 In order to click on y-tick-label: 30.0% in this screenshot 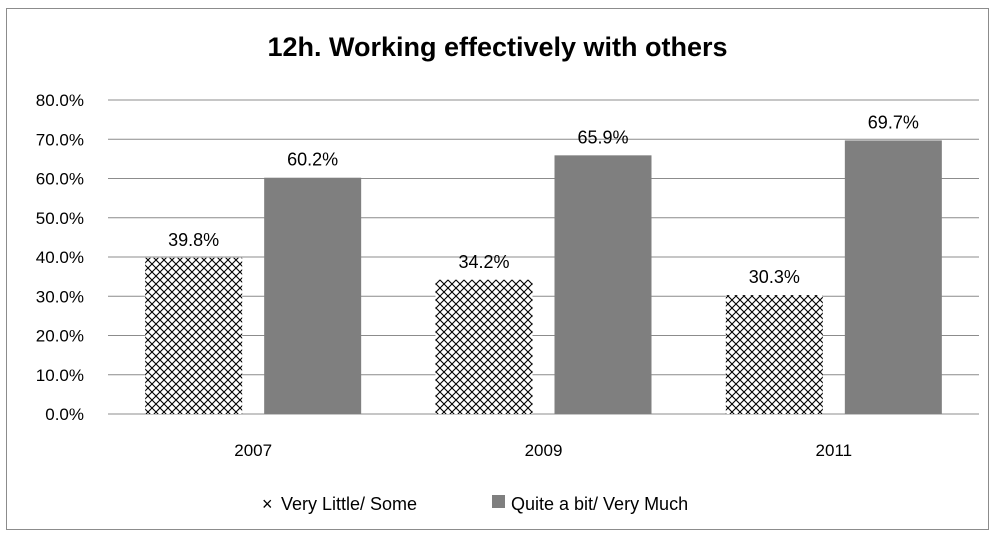, I will do `click(60, 296)`.